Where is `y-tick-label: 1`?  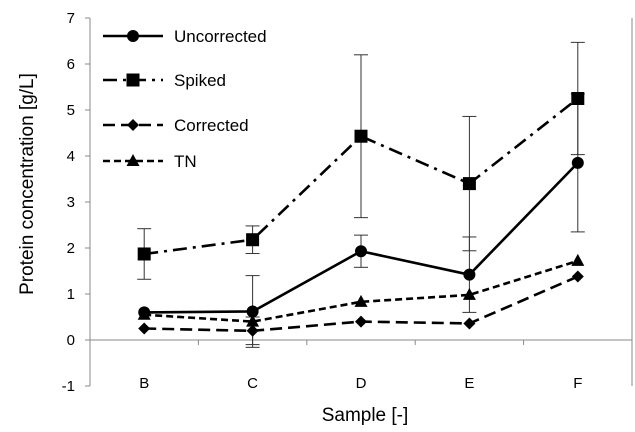
y-tick-label: 1 is located at coordinates (71, 294).